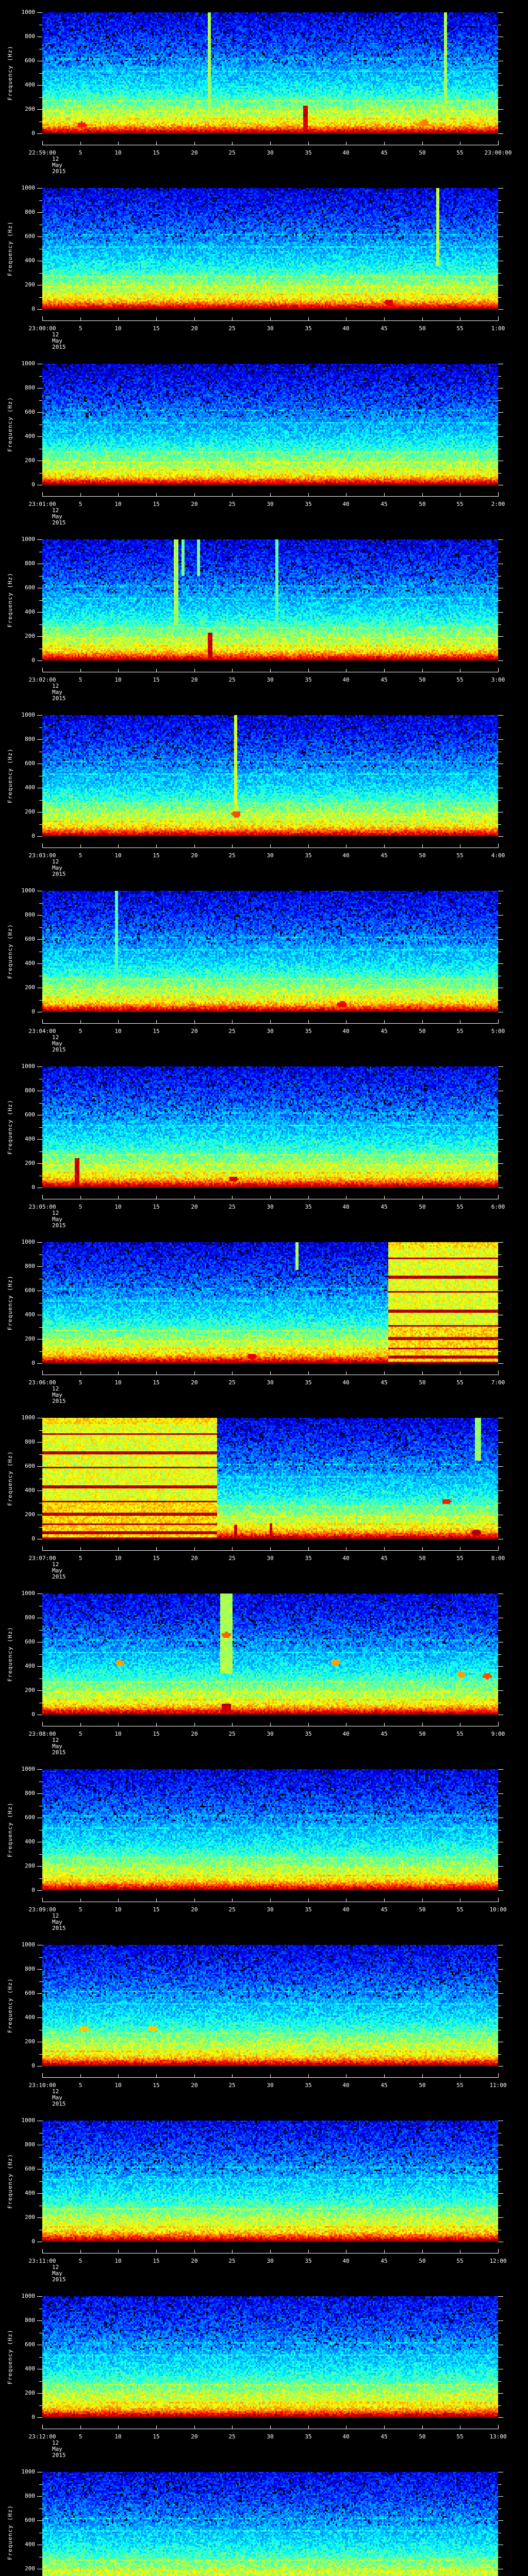 The width and height of the screenshot is (528, 2576). I want to click on start-time-label: 23:06:00, so click(42, 1382).